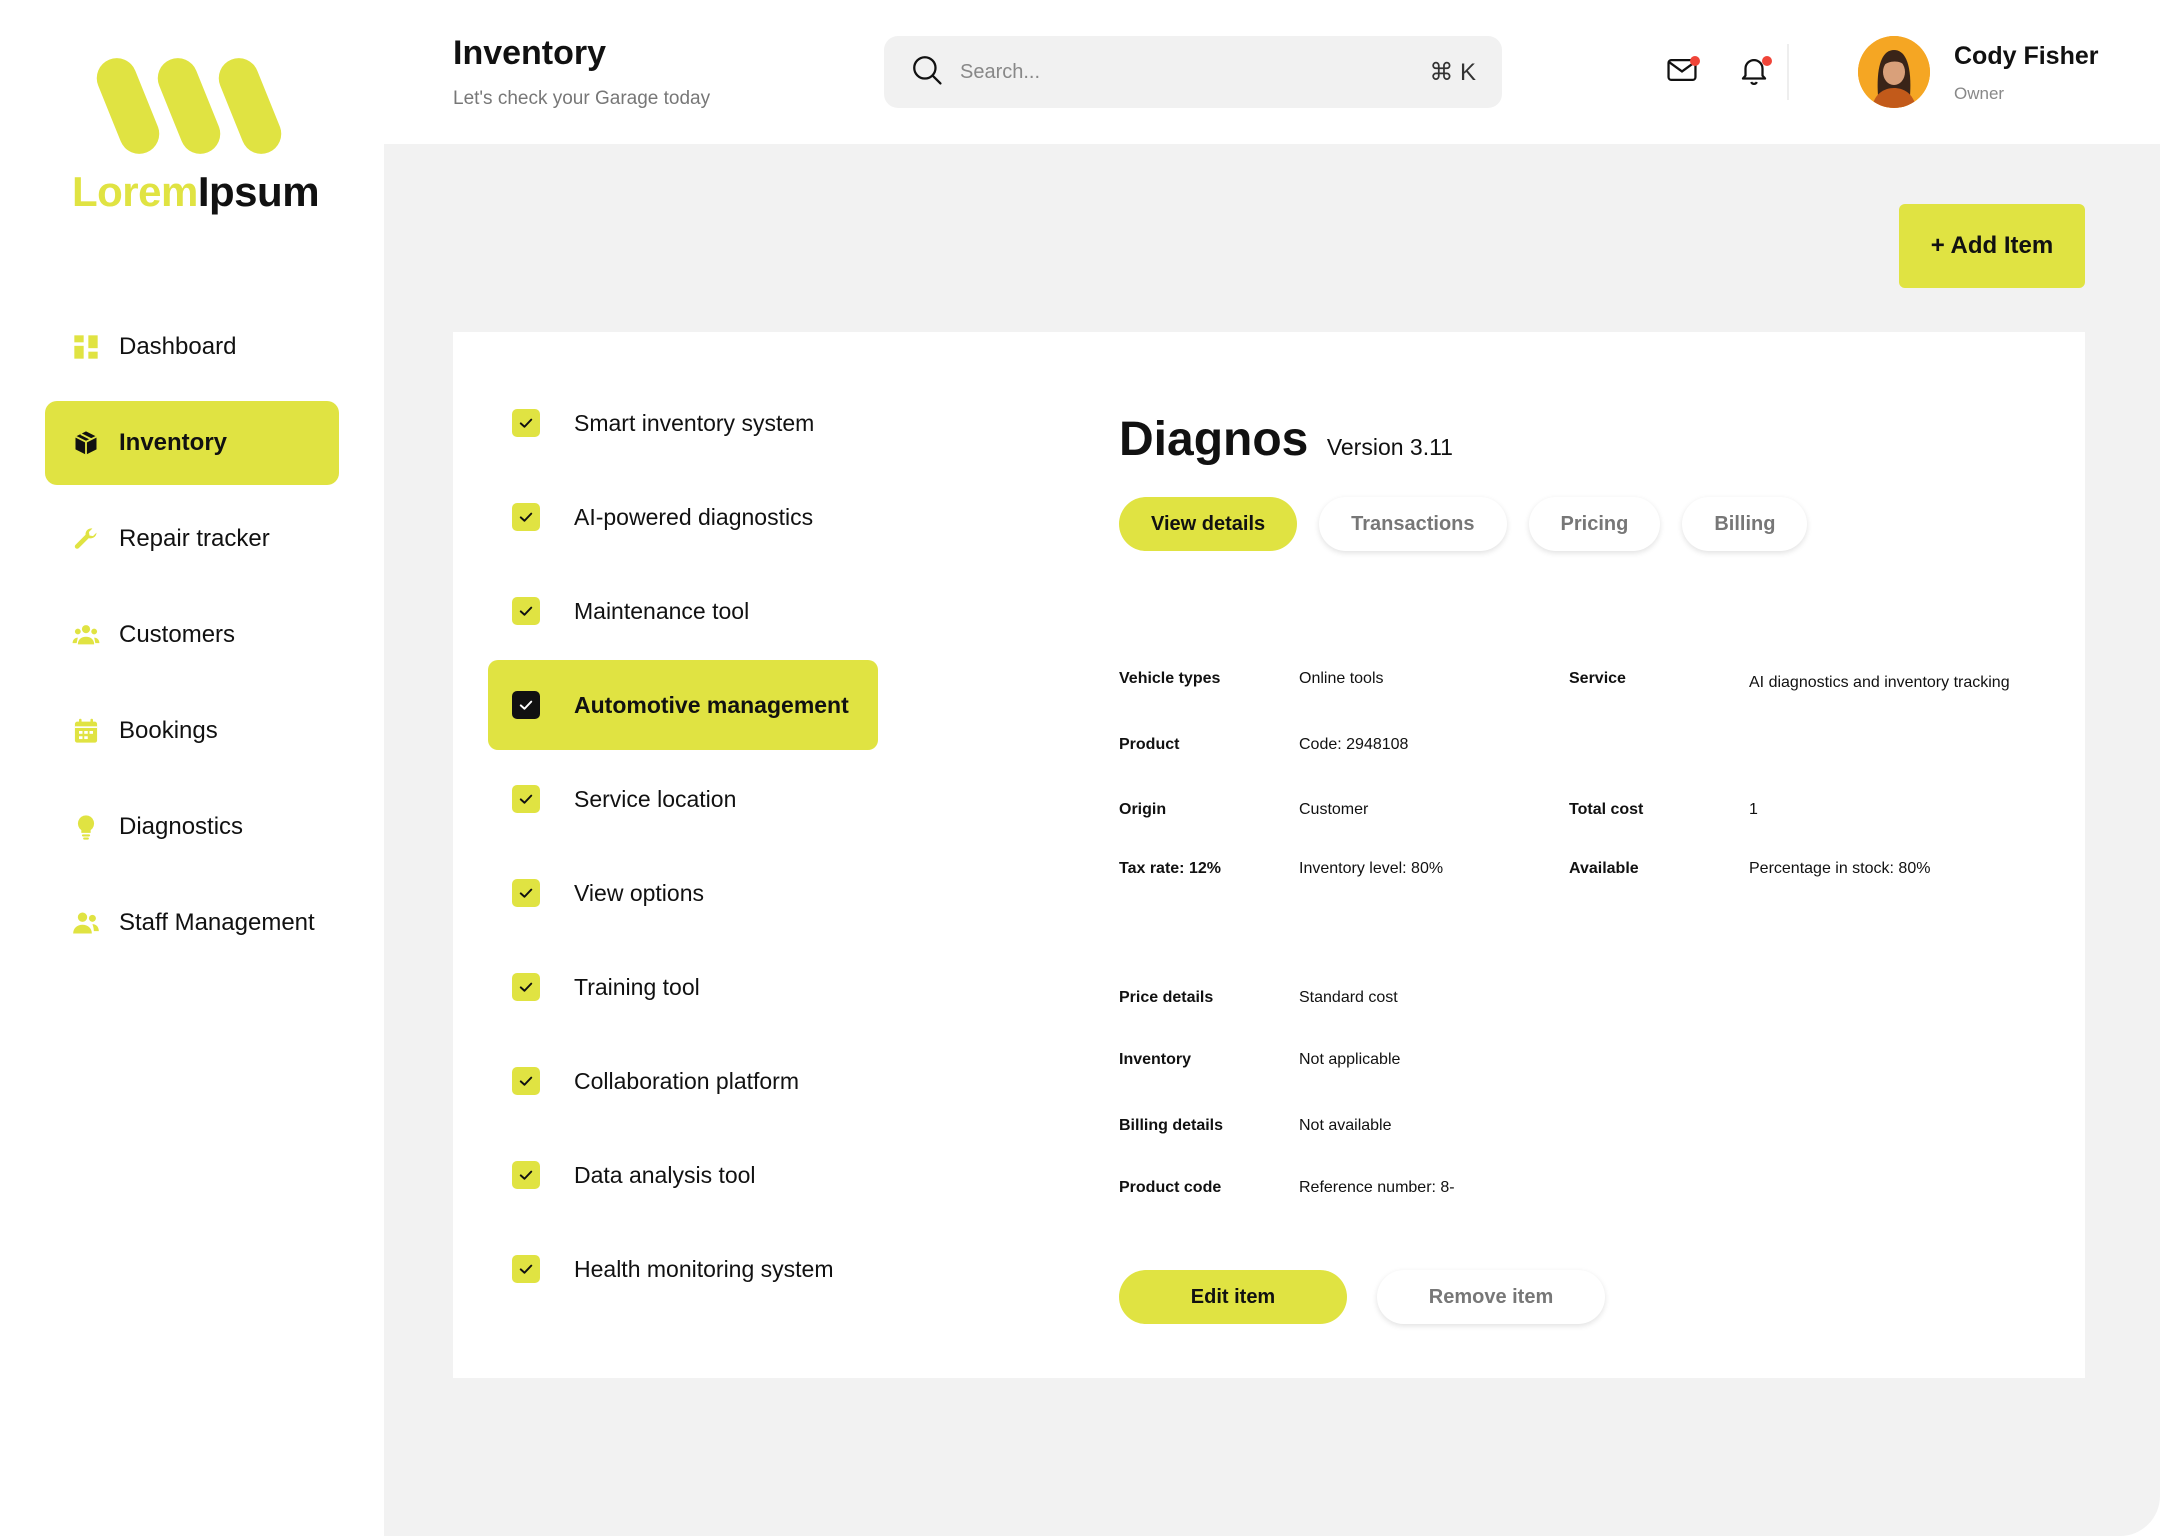 This screenshot has height=1536, width=2160. I want to click on lightbulb-icon, so click(86, 827).